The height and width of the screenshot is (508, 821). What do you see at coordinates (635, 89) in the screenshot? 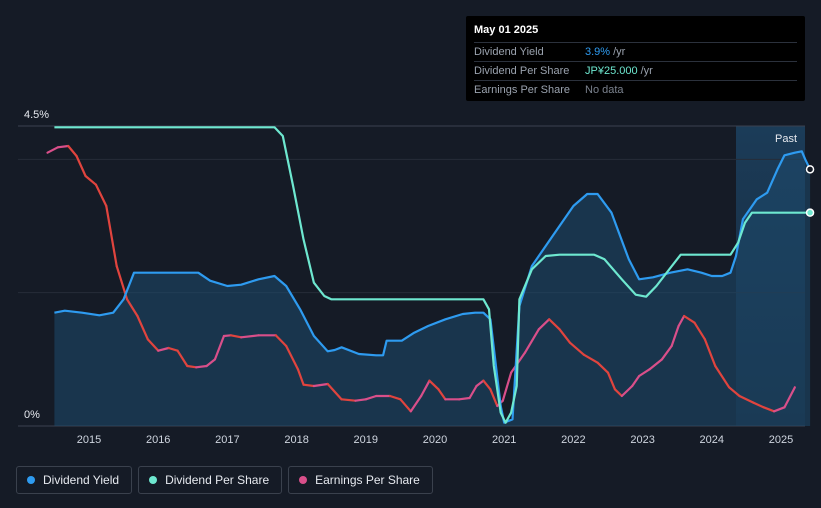
I see `tooltip-row-earnings-per-share: Earnings Per Share No data` at bounding box center [635, 89].